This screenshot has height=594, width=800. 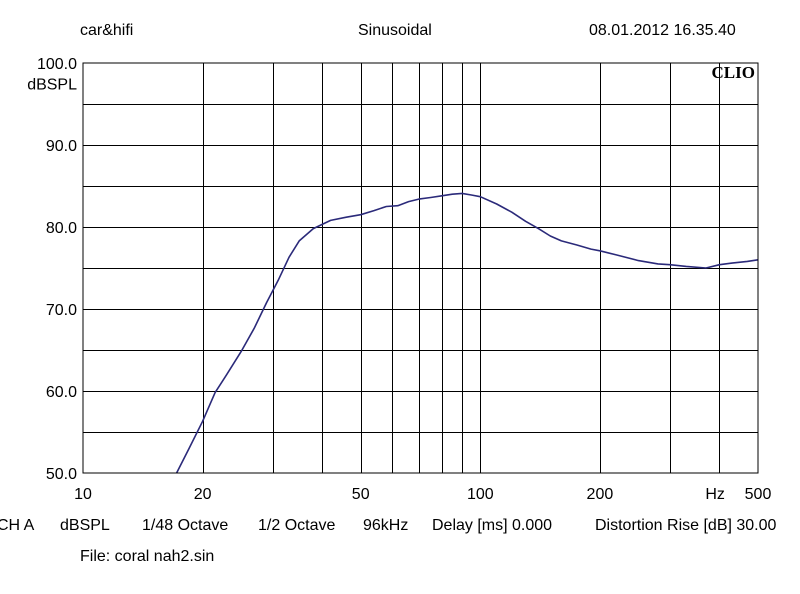 I want to click on y-tick-label: 60.0, so click(x=61, y=392).